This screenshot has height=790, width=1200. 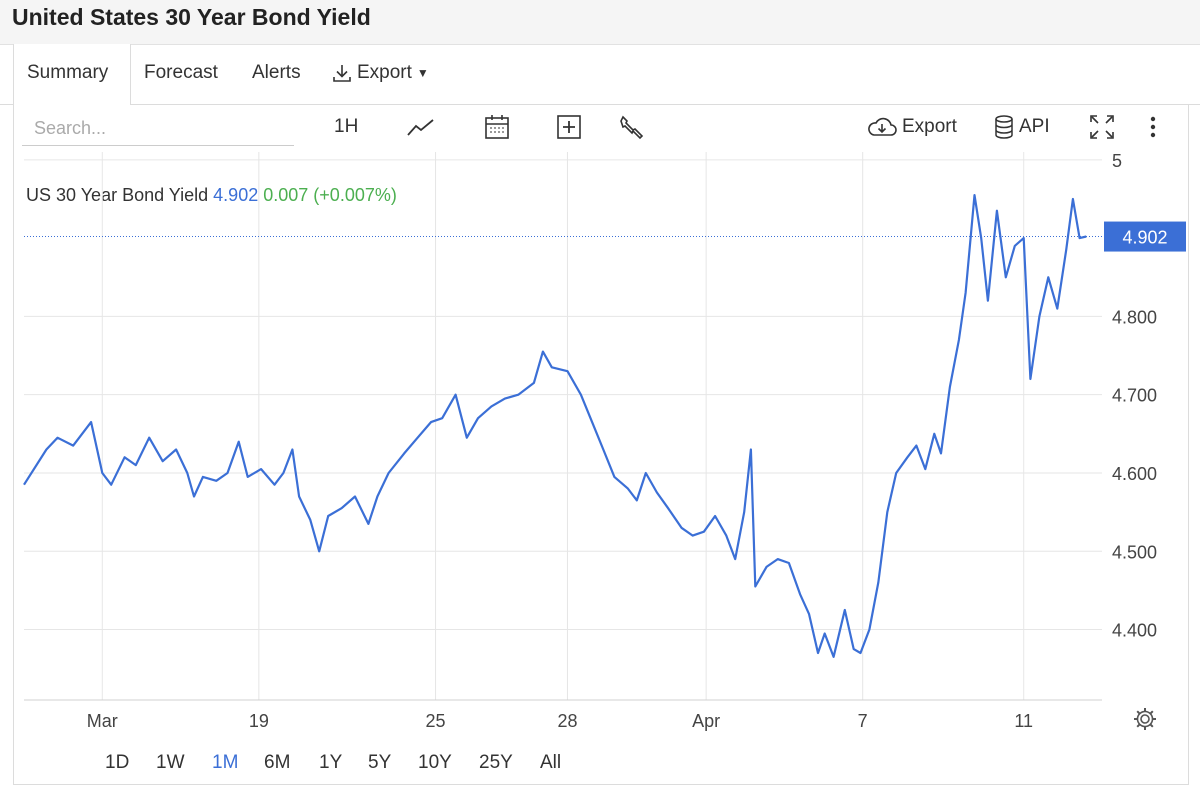 What do you see at coordinates (158, 129) in the screenshot?
I see `search-input` at bounding box center [158, 129].